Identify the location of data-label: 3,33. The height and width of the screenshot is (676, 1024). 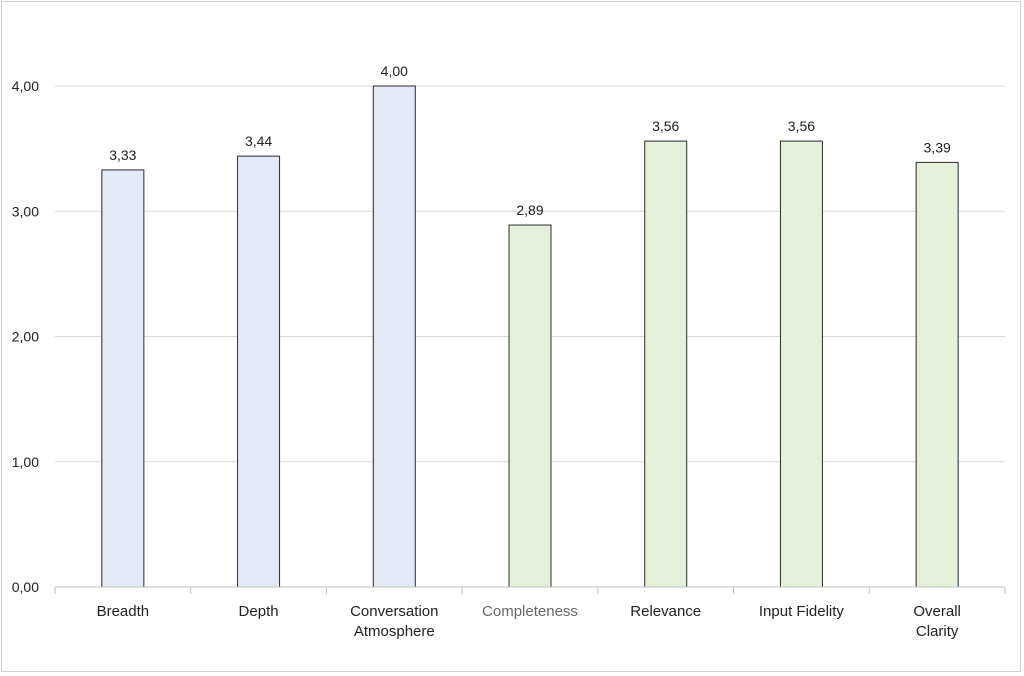
(122, 155).